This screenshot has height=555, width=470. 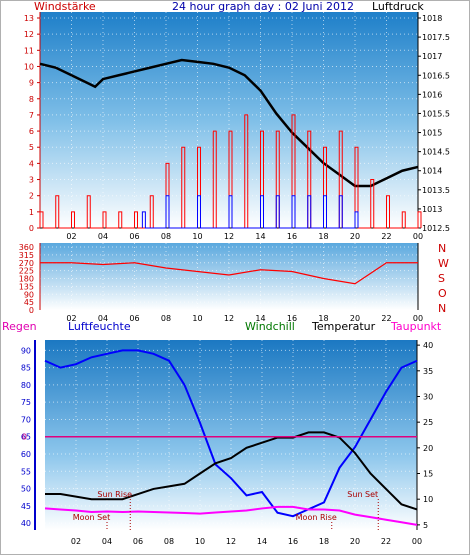 What do you see at coordinates (432, 94) in the screenshot?
I see `right-tick-label: 1016` at bounding box center [432, 94].